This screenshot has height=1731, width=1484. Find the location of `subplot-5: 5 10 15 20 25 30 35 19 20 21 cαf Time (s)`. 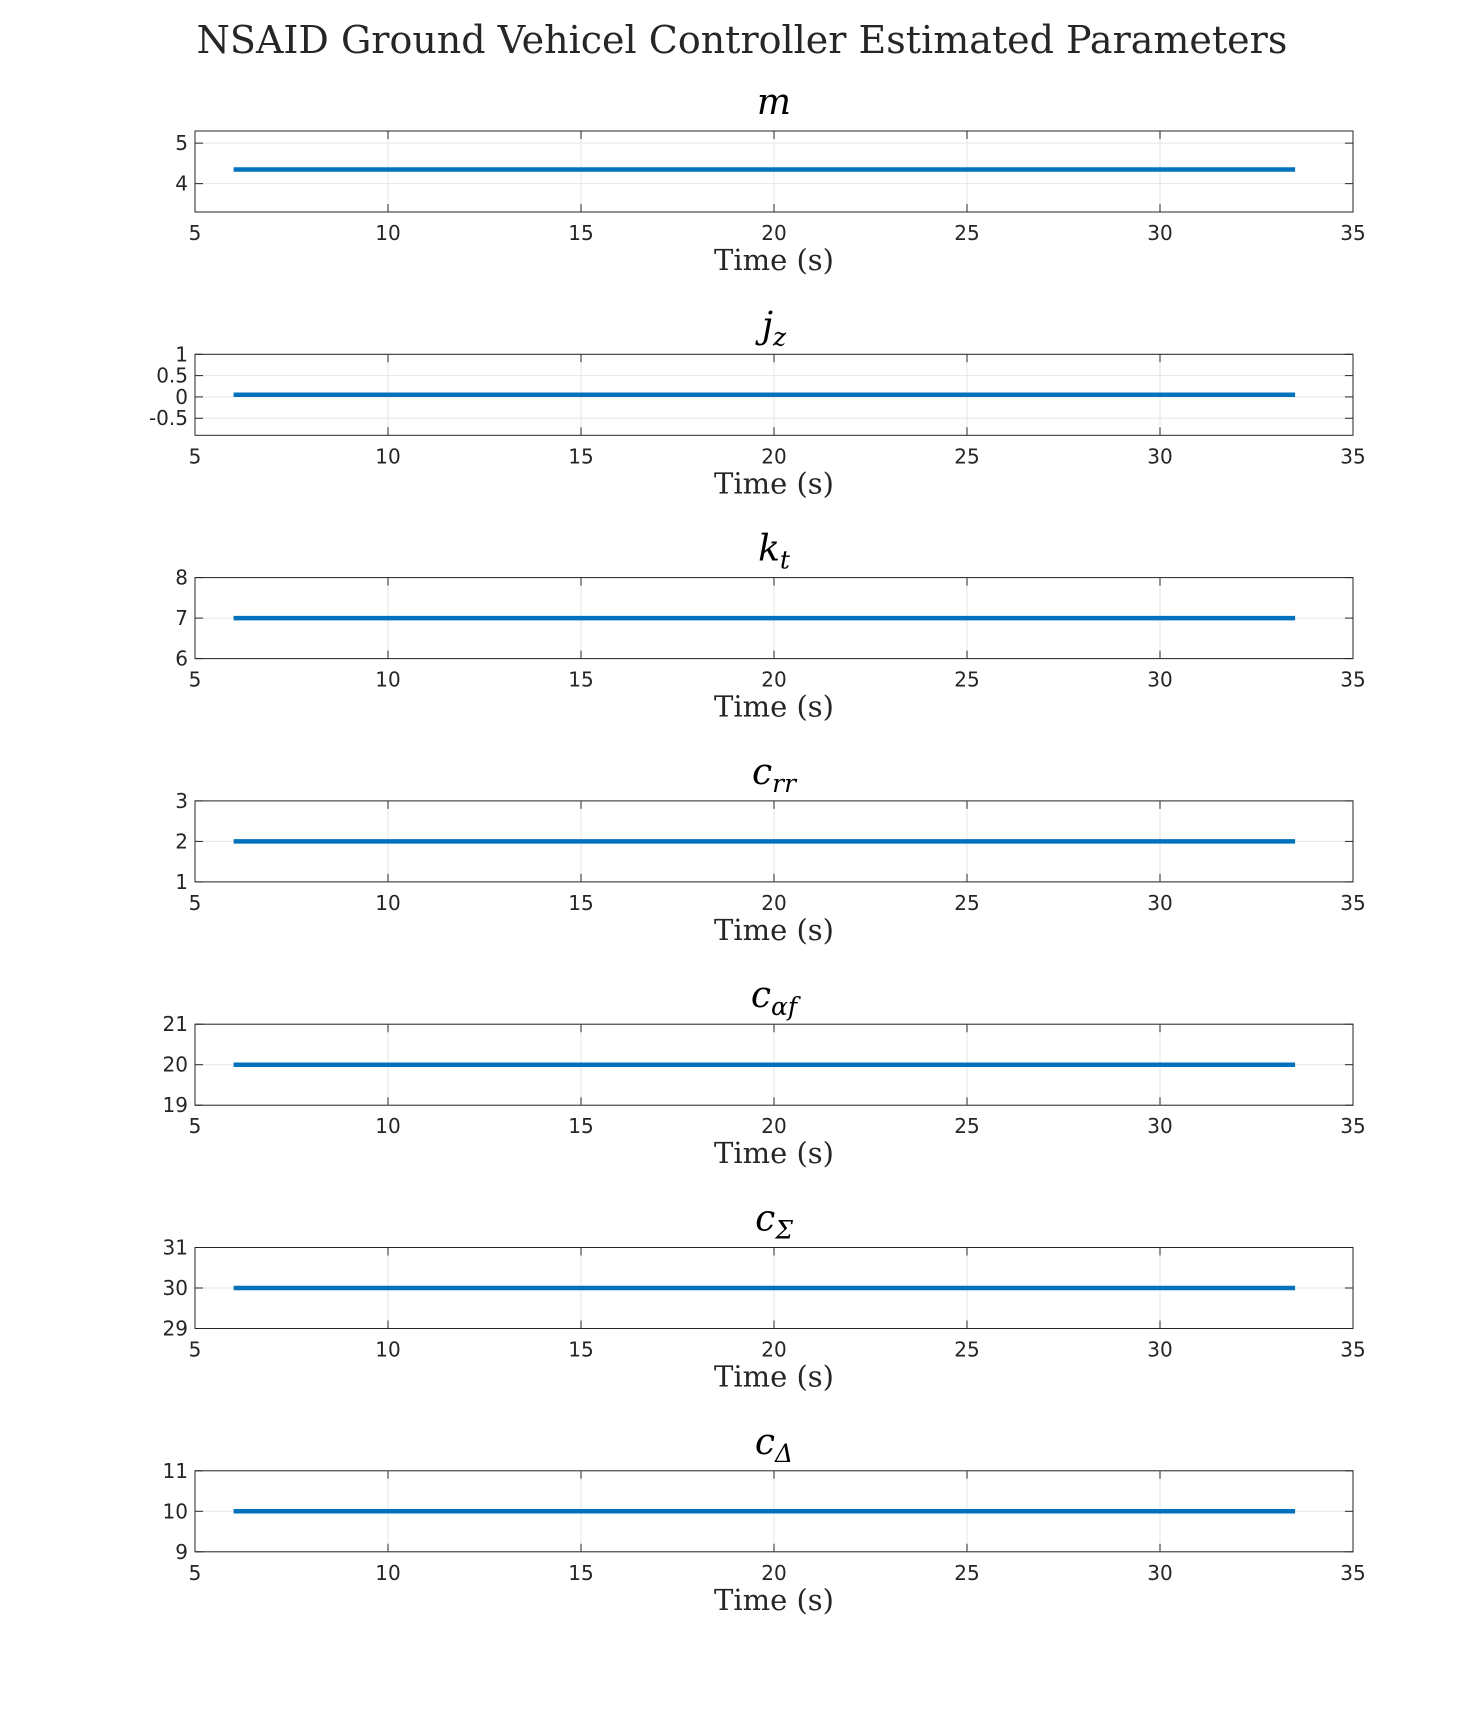

subplot-5: 5 10 15 20 25 30 35 19 20 21 cαf Time (s) is located at coordinates (764, 1072).